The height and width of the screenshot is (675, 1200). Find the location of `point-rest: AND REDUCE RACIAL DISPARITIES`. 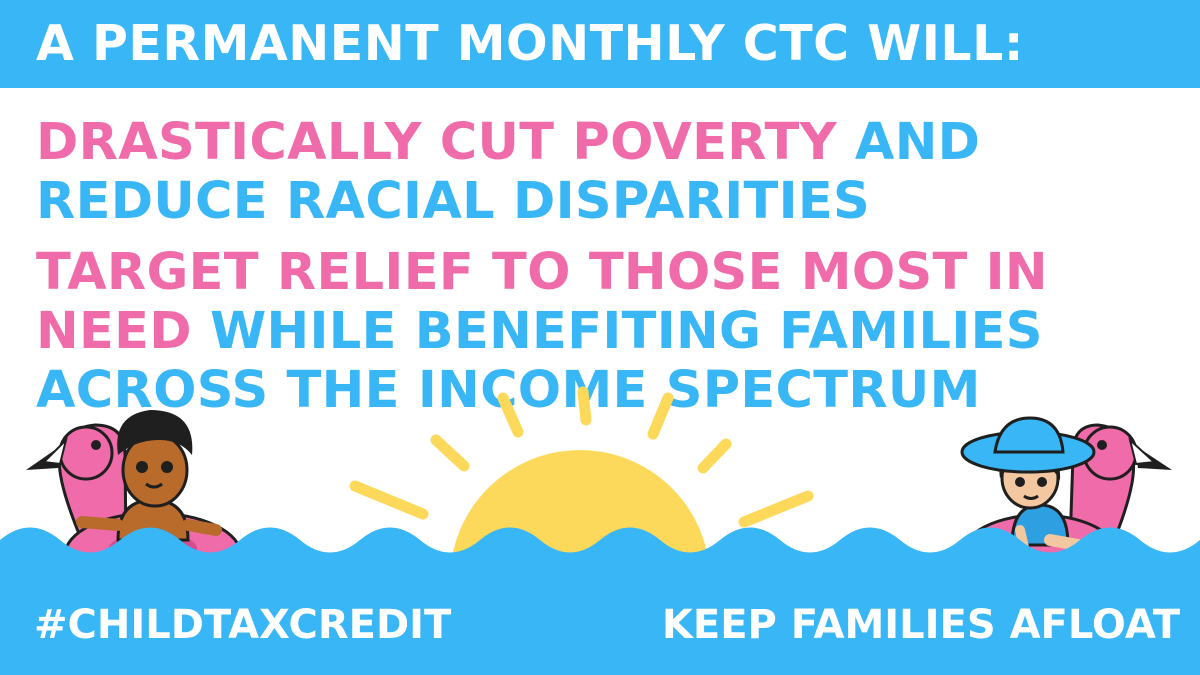

point-rest: AND REDUCE RACIAL DISPARITIES is located at coordinates (508, 172).